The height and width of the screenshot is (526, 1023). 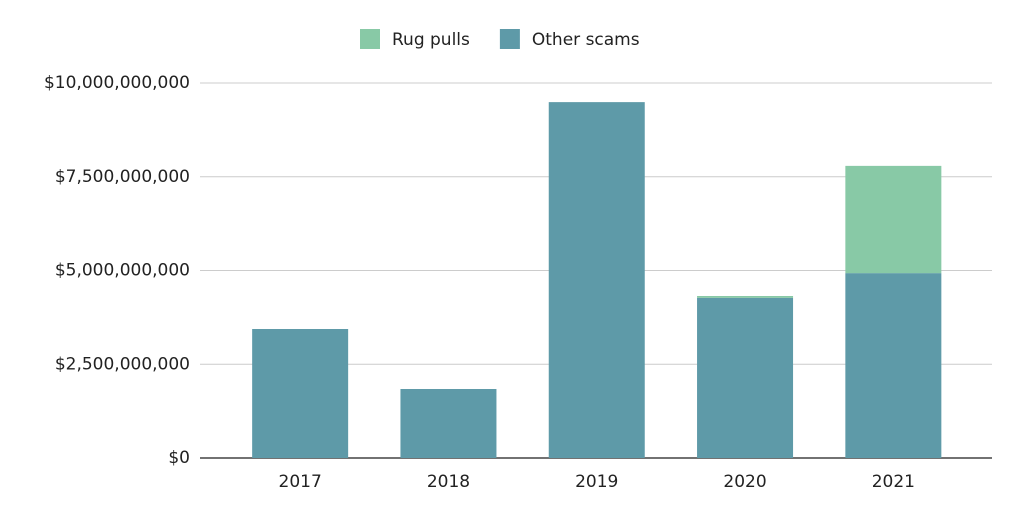 What do you see at coordinates (122, 364) in the screenshot?
I see `y-tick-label: $2,500,000,000` at bounding box center [122, 364].